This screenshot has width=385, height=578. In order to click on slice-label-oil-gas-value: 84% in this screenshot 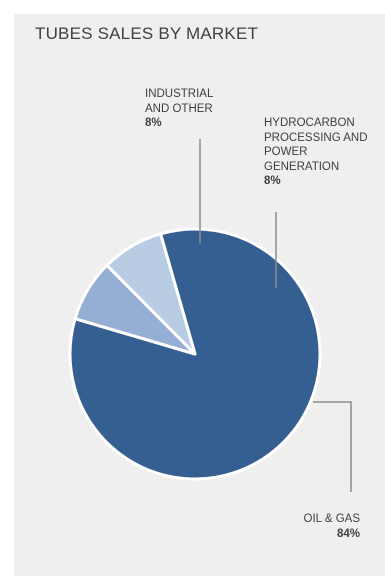, I will do `click(348, 533)`.